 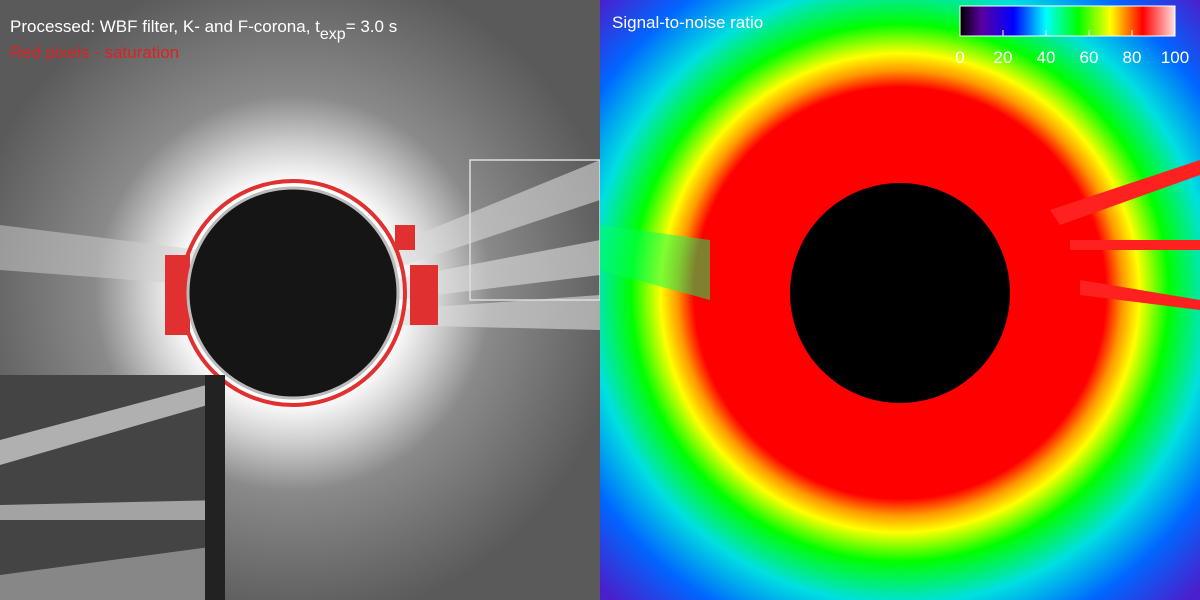 What do you see at coordinates (1003, 57) in the screenshot?
I see `colorbar-tick-label: 20` at bounding box center [1003, 57].